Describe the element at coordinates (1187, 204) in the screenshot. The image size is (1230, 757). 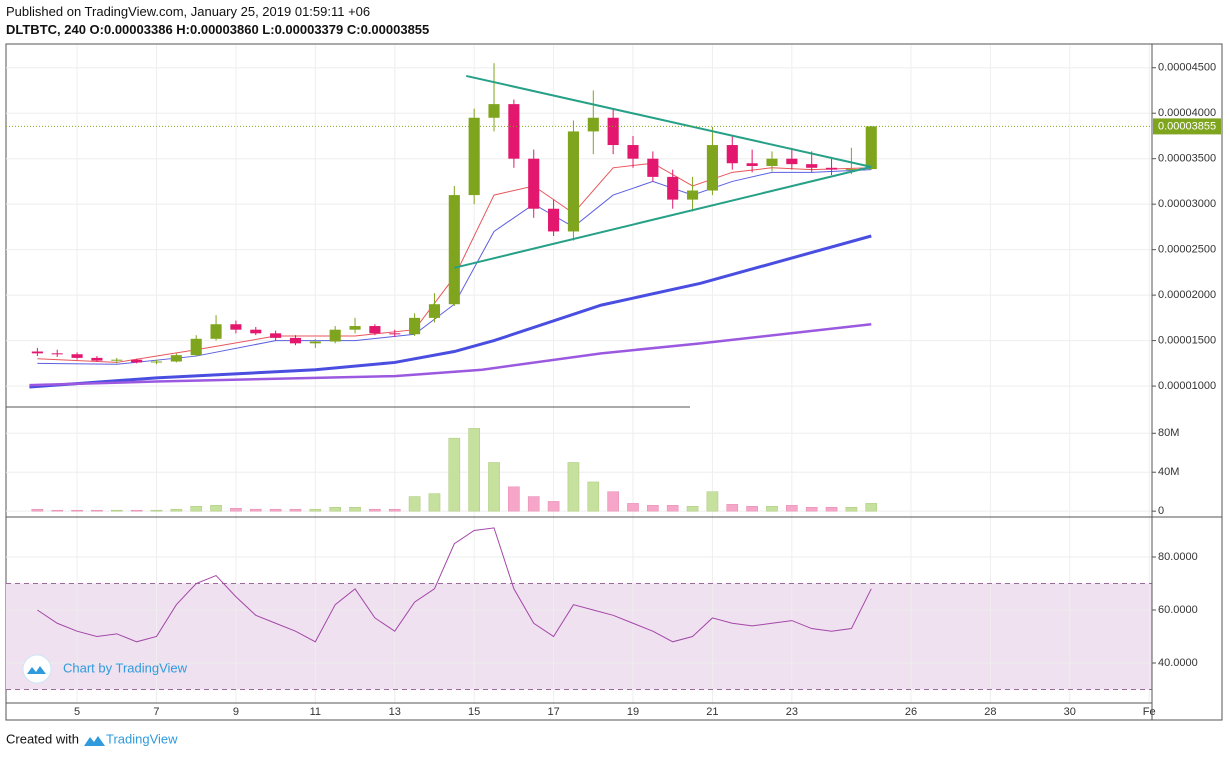
I see `y-tick-label: 0.00003000` at that location.